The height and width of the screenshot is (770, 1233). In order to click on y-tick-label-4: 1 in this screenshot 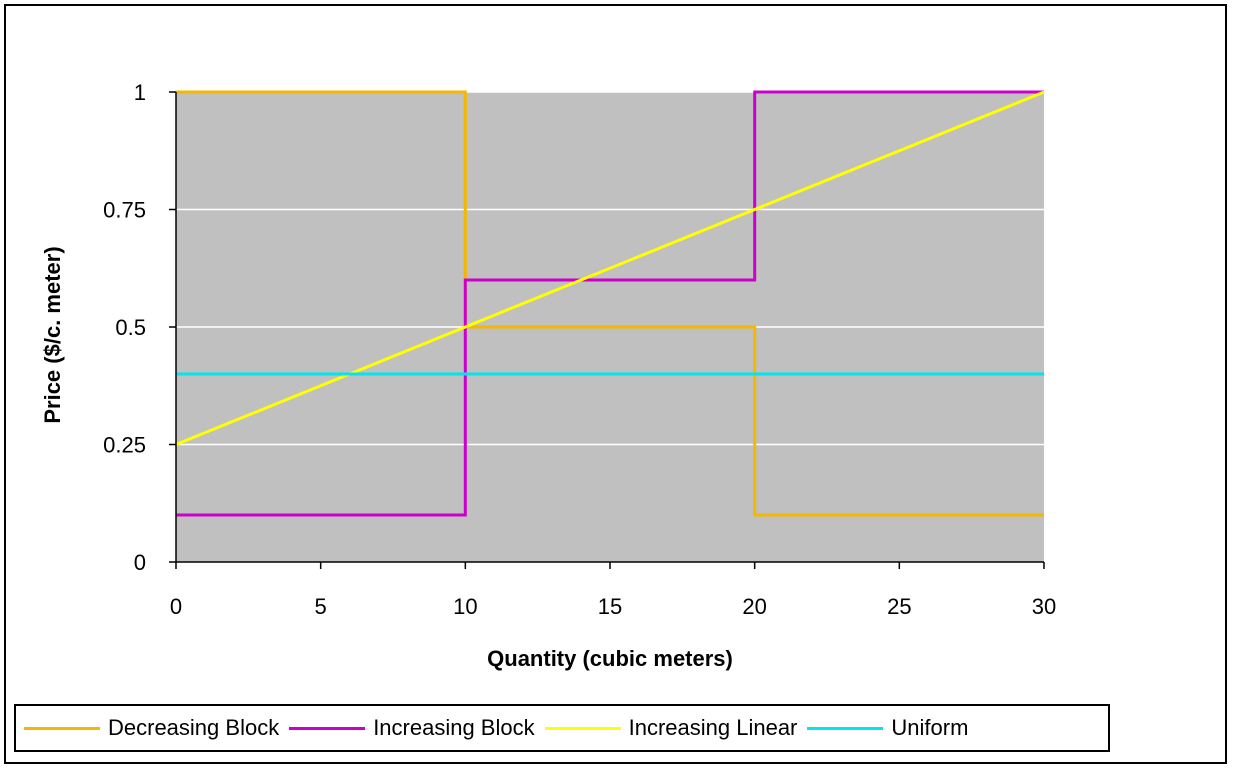, I will do `click(140, 92)`.